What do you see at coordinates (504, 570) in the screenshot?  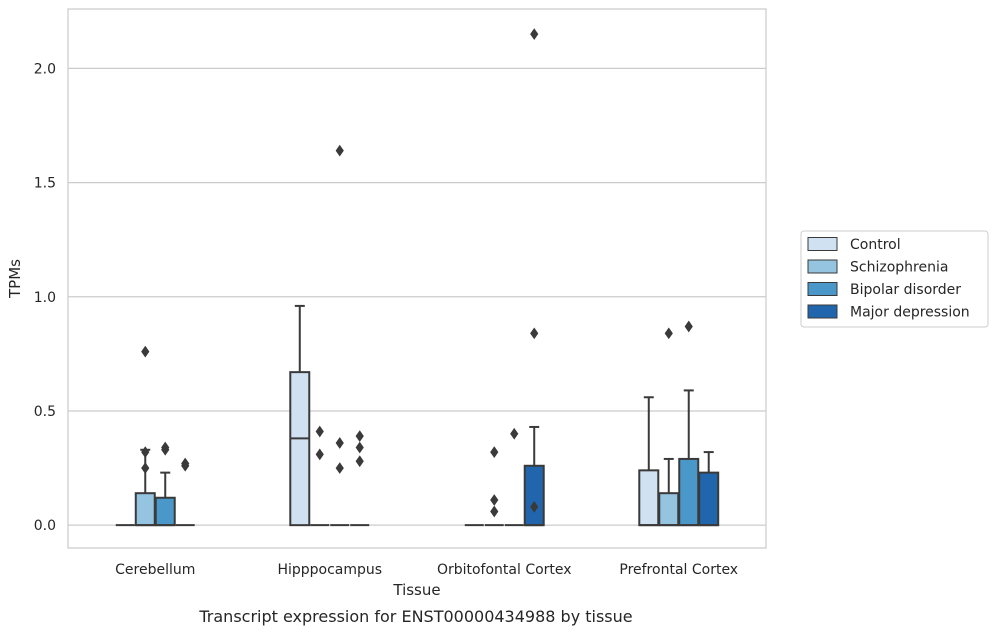 I see `x-tick-label: Orbitofontal Cortex` at bounding box center [504, 570].